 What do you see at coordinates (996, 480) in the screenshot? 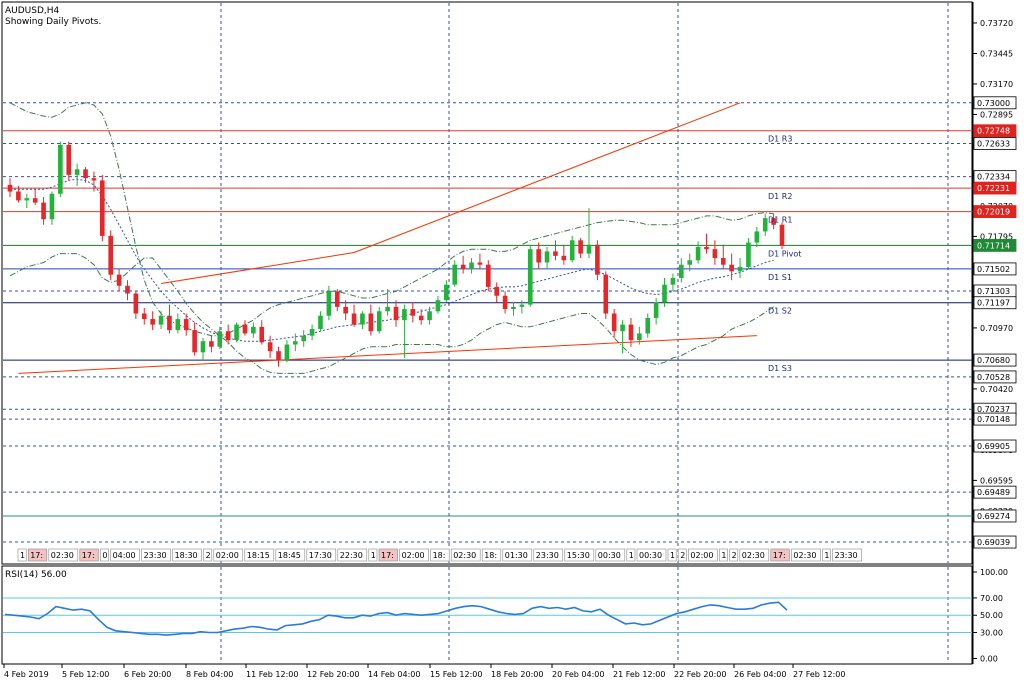
I see `price-tick-label: 0.69595` at bounding box center [996, 480].